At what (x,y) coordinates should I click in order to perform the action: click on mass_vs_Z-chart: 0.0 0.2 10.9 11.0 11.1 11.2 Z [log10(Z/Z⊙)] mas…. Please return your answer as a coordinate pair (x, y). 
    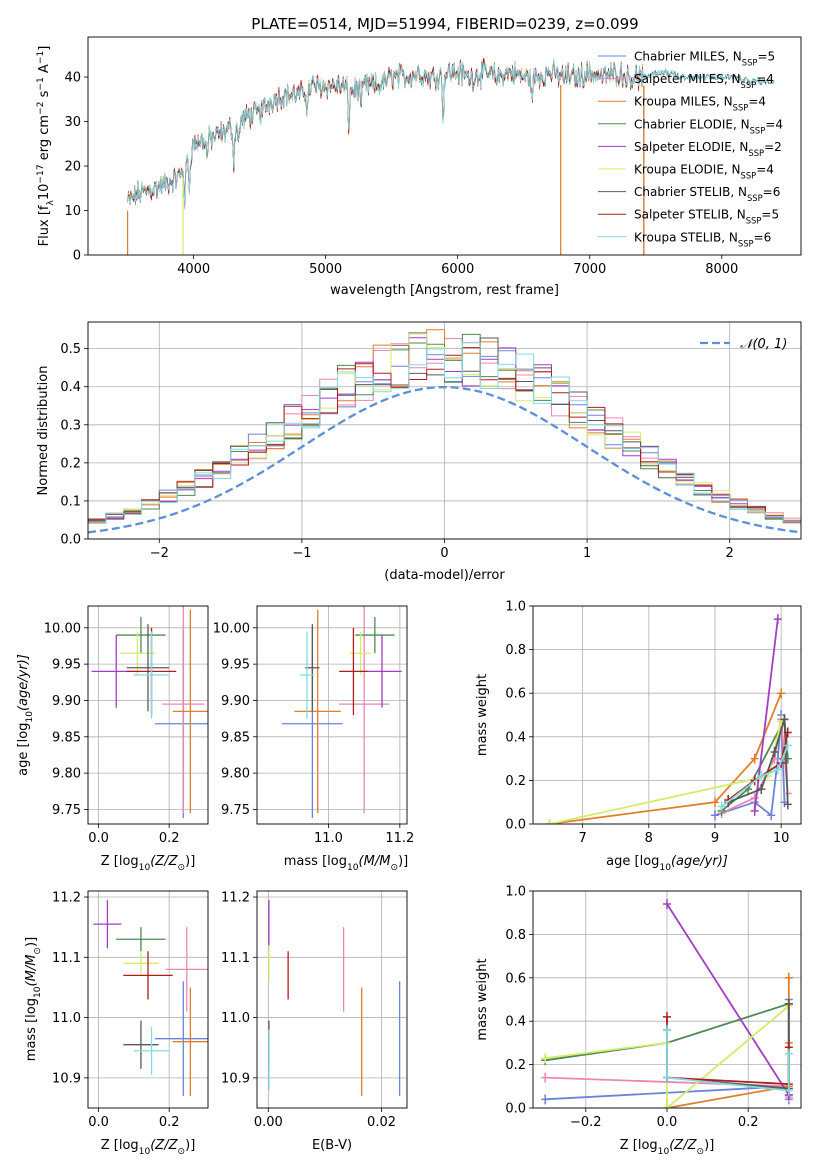
    Looking at the image, I should click on (116, 1024).